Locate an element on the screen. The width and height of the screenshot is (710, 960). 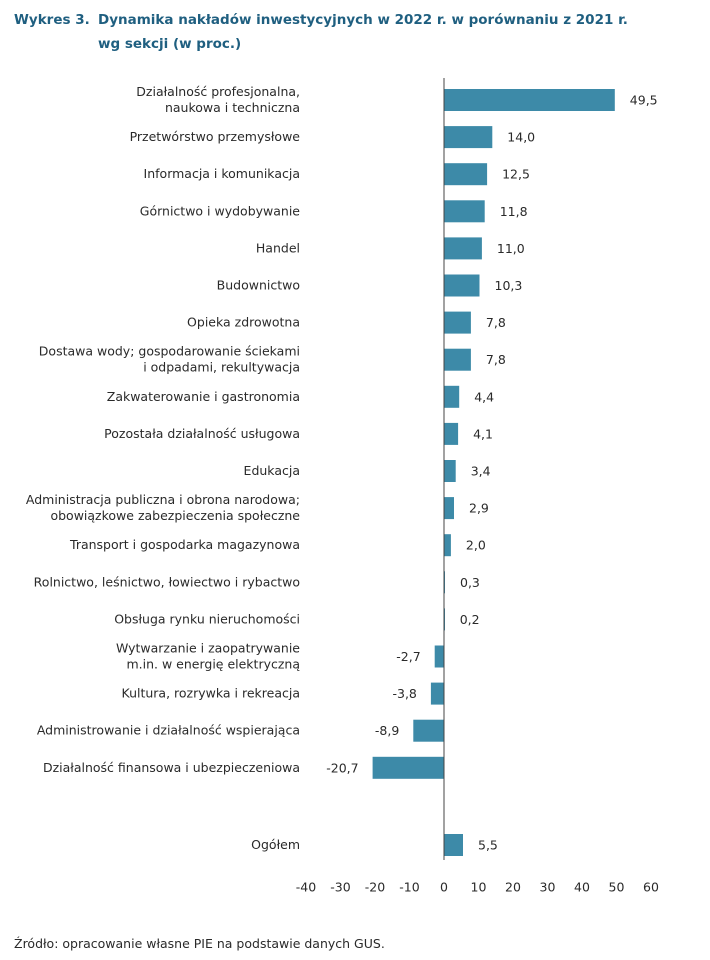
figure-label: Wykres 3. is located at coordinates (52, 20).